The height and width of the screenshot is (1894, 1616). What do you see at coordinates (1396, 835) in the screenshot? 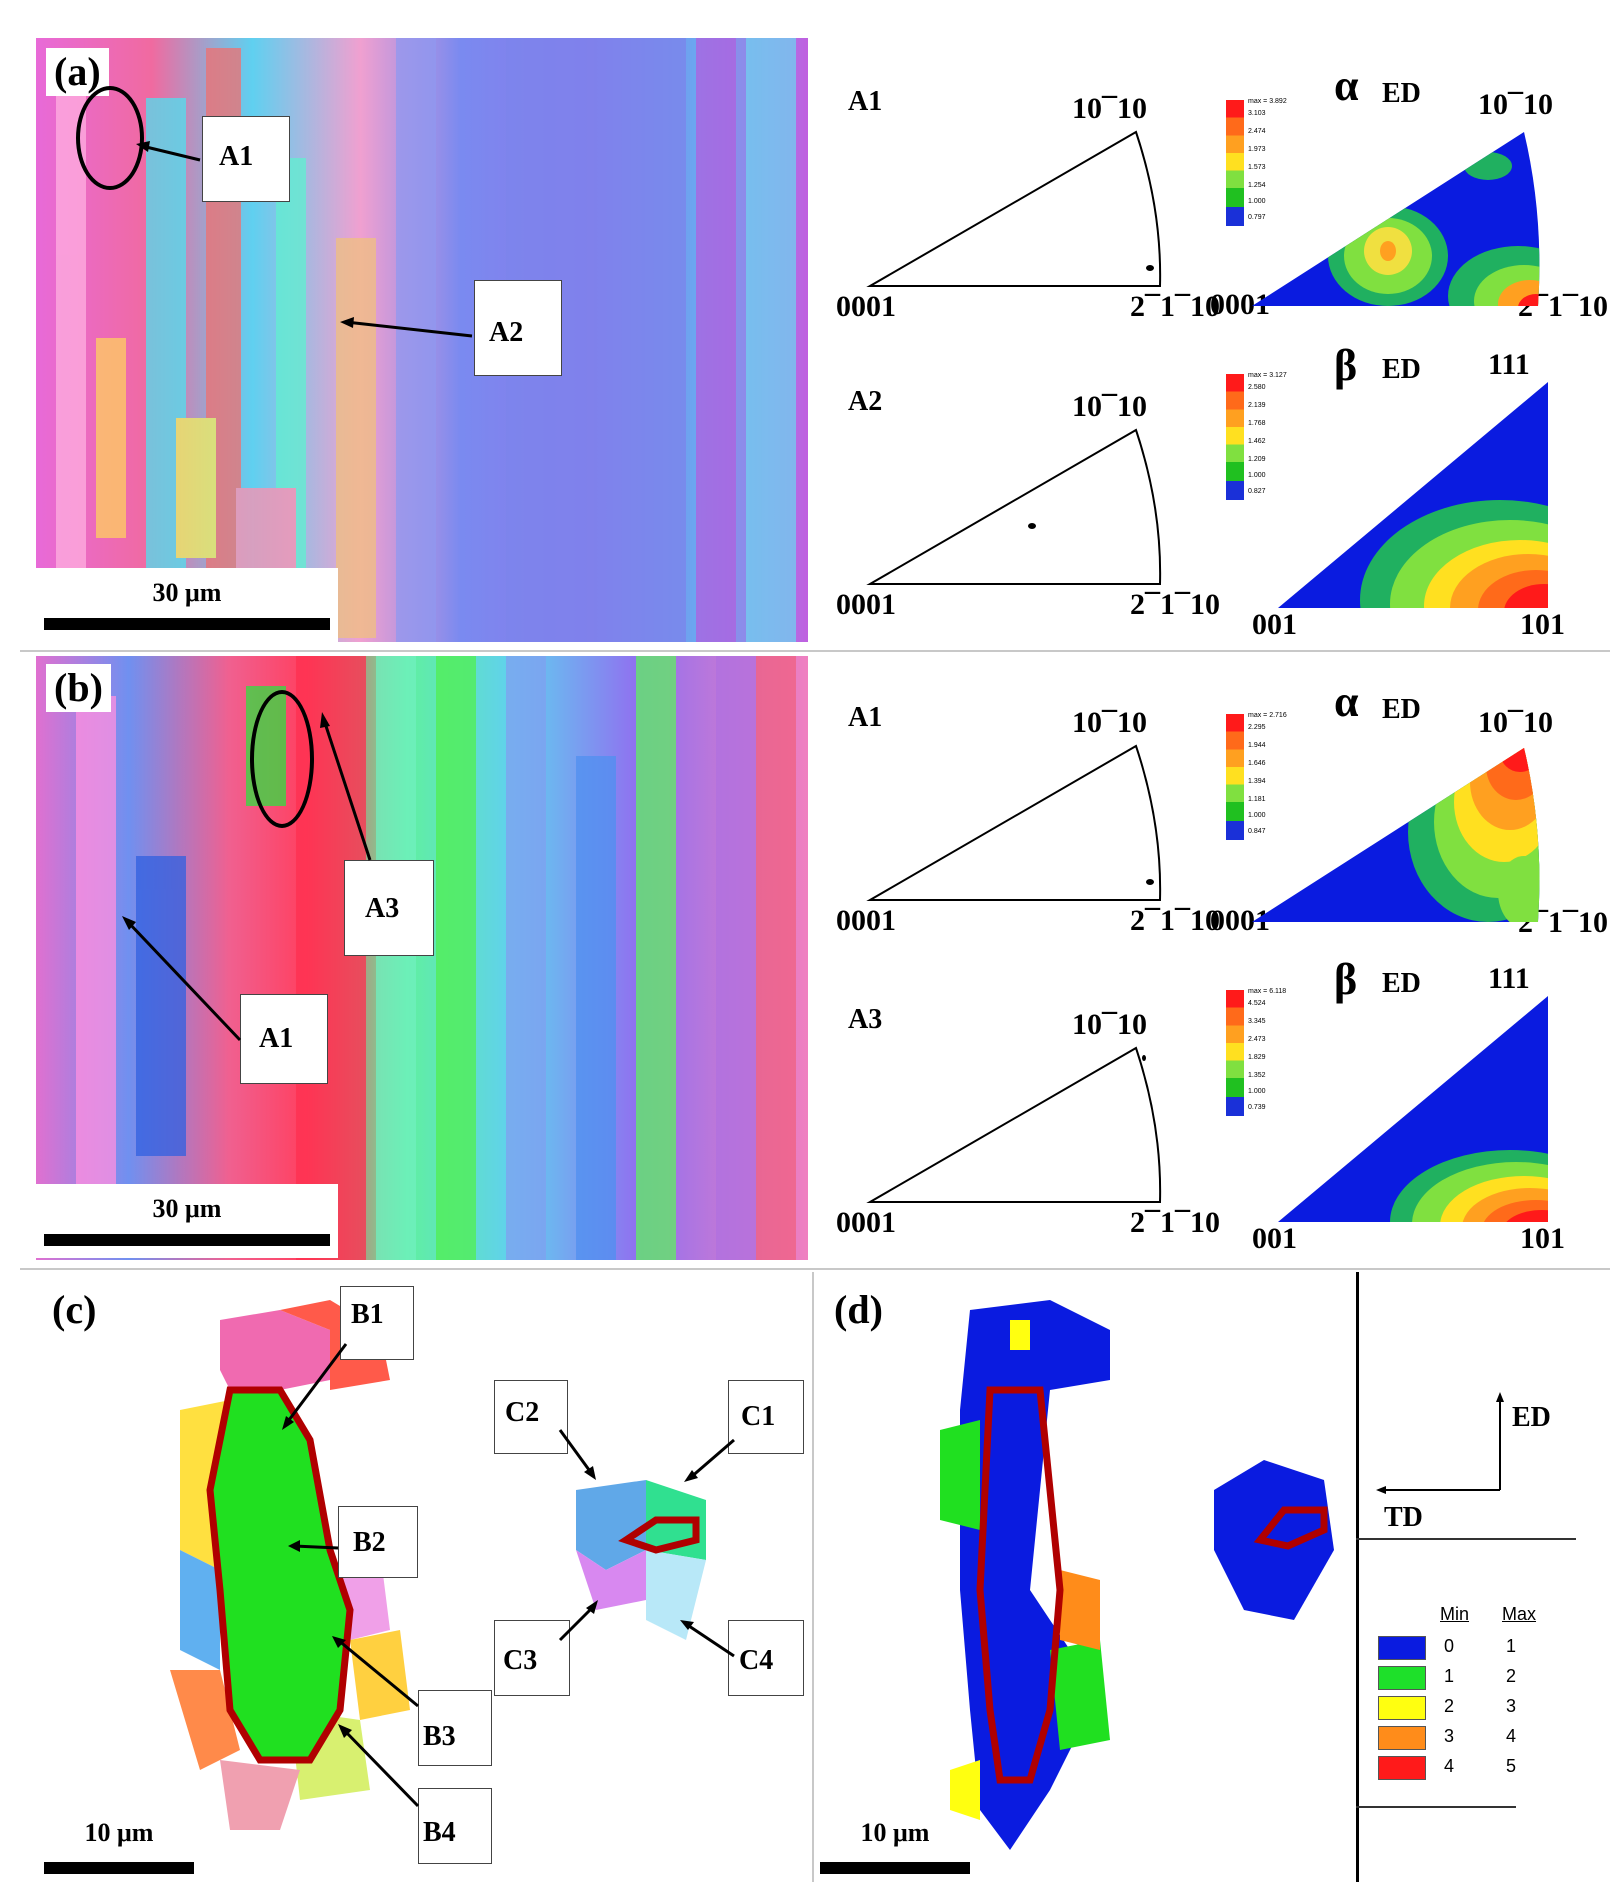
I see `ipf-3-sector` at bounding box center [1396, 835].